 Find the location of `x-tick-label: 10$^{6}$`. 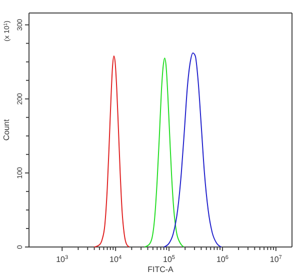

x-tick-label: 10$^{6}$ is located at coordinates (222, 259).